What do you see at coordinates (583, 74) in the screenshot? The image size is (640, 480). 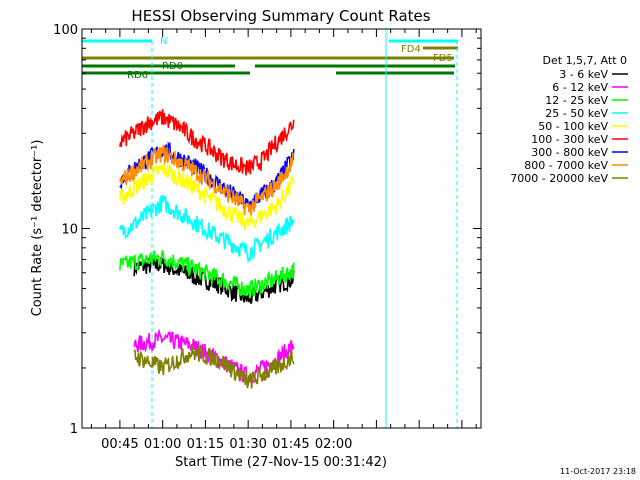 I see `legend-label: 3 - 6 keV` at bounding box center [583, 74].